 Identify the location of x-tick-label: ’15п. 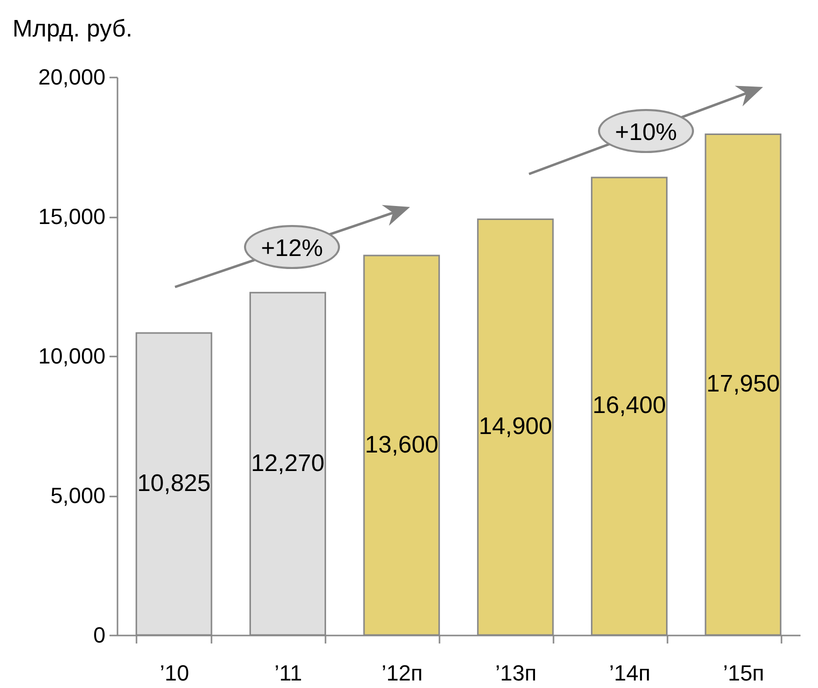
(743, 673).